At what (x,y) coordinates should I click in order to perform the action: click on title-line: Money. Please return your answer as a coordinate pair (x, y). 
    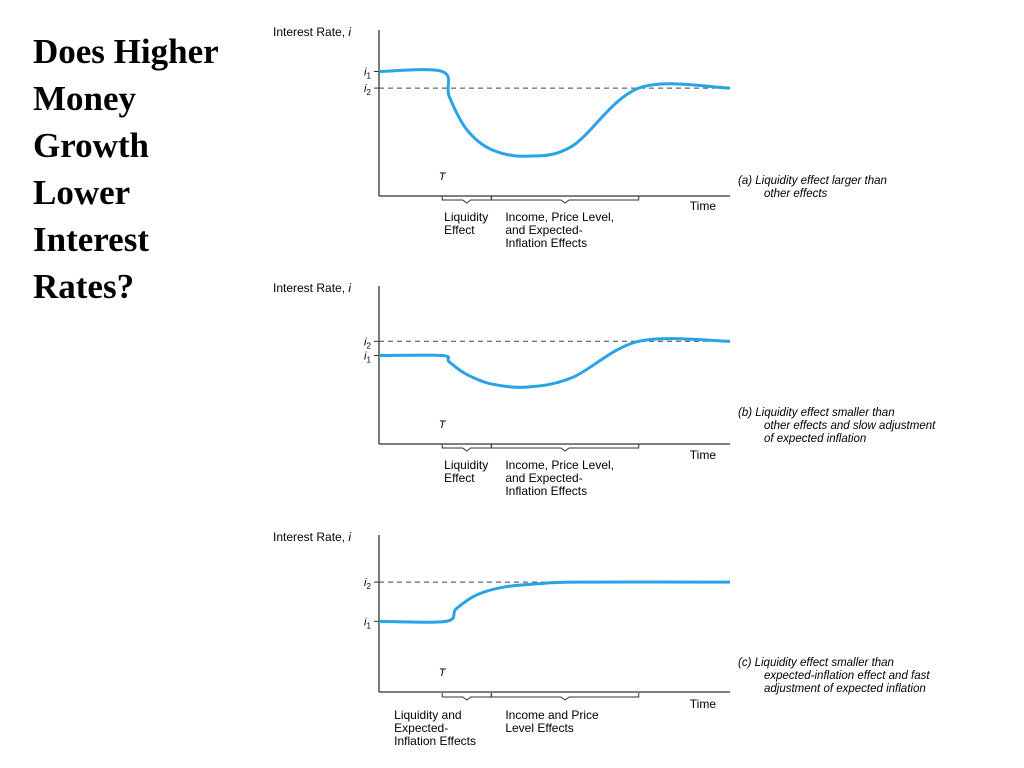
    Looking at the image, I should click on (85, 98).